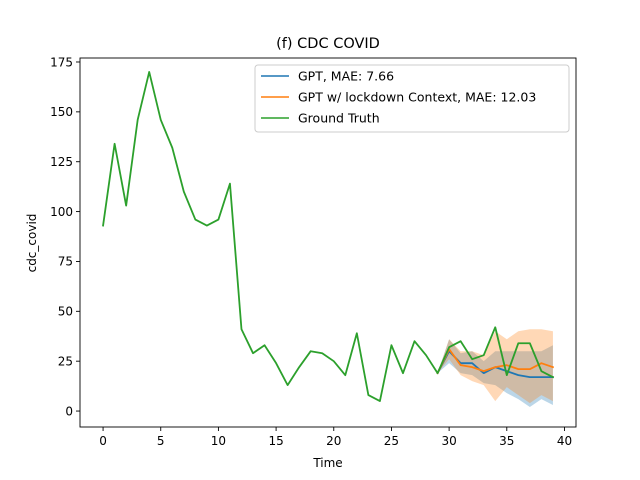 The height and width of the screenshot is (480, 640). Describe the element at coordinates (218, 441) in the screenshot. I see `x-tick-label: 10` at that location.